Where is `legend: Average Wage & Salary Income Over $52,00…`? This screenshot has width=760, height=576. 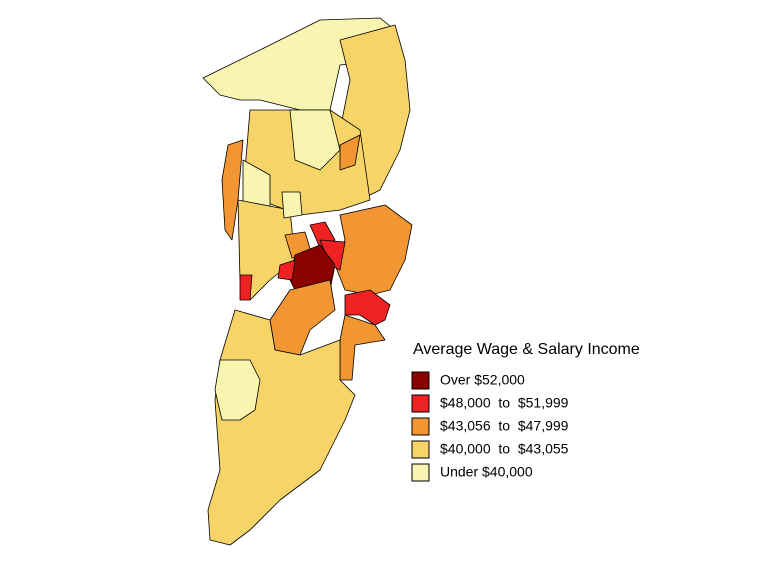
legend: Average Wage & Salary Income Over $52,00… is located at coordinates (525, 411).